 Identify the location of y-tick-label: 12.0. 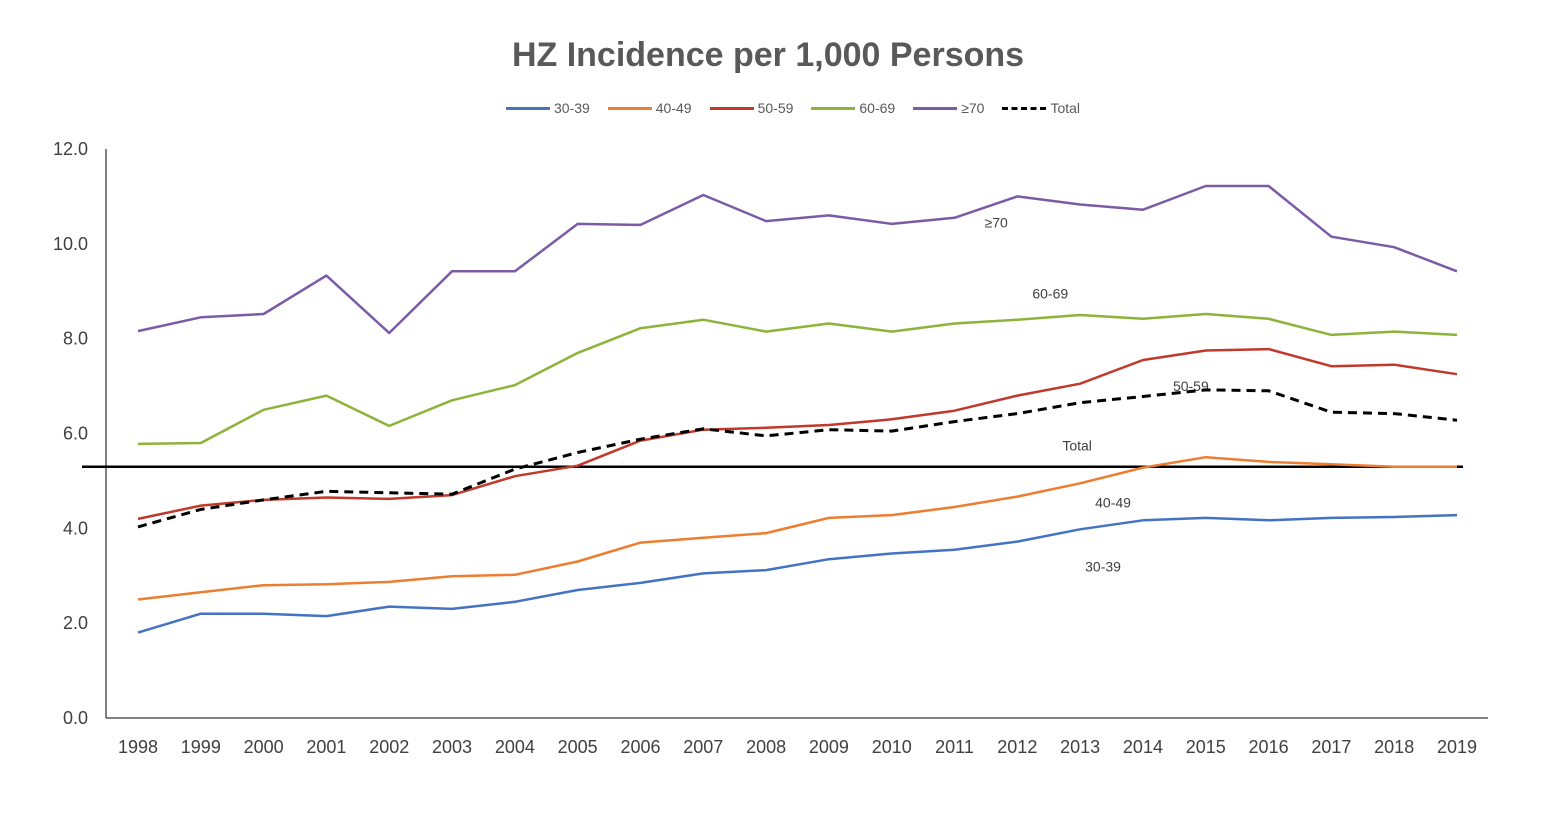
(70, 149).